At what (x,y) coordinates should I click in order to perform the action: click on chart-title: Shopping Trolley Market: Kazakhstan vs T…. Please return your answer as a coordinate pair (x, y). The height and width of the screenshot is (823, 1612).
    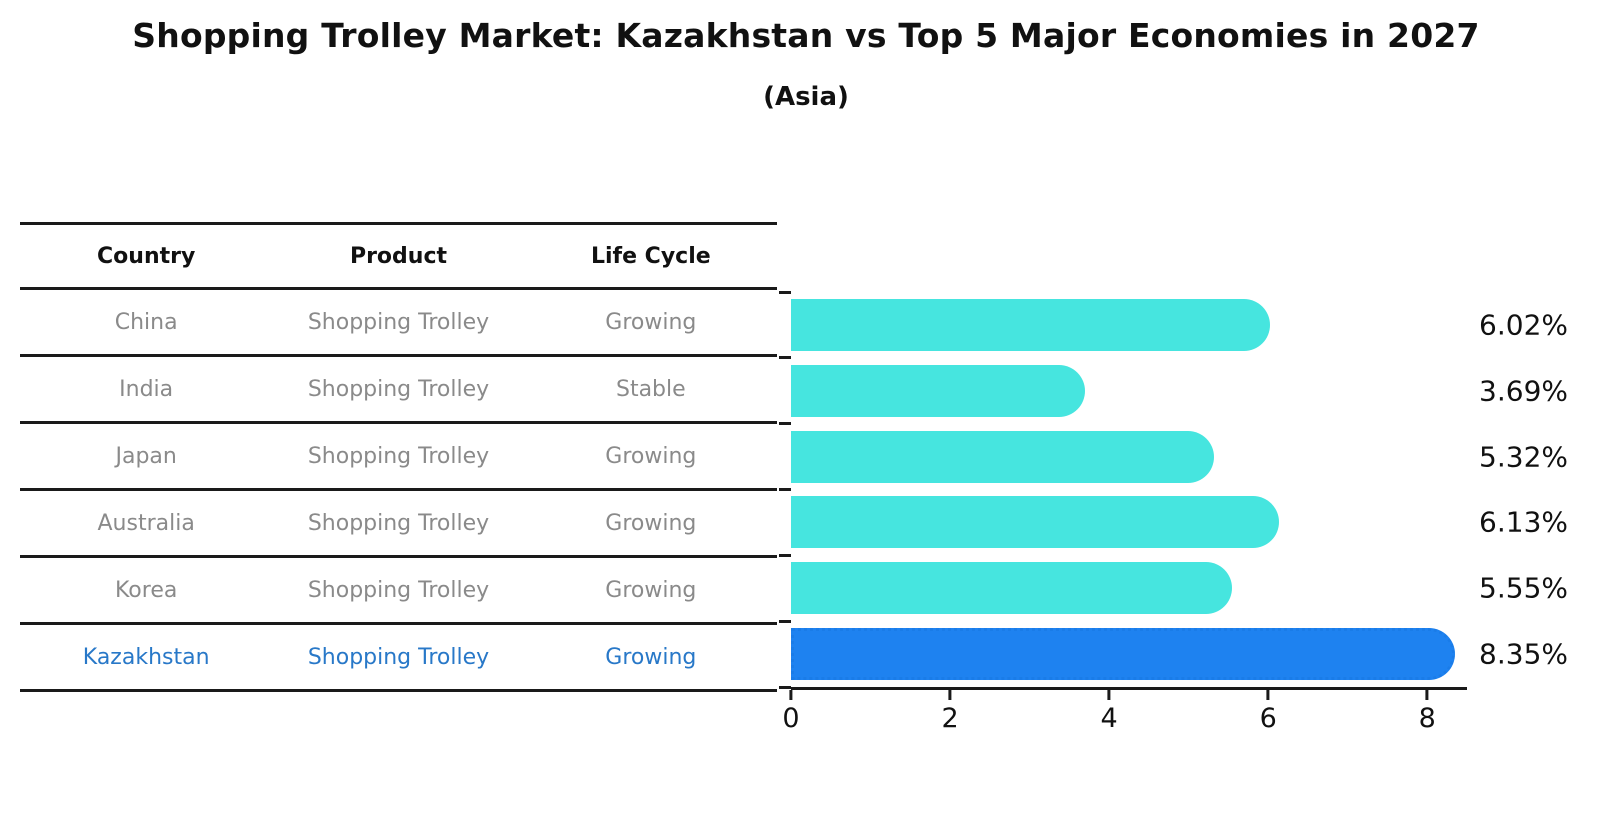
    Looking at the image, I should click on (806, 35).